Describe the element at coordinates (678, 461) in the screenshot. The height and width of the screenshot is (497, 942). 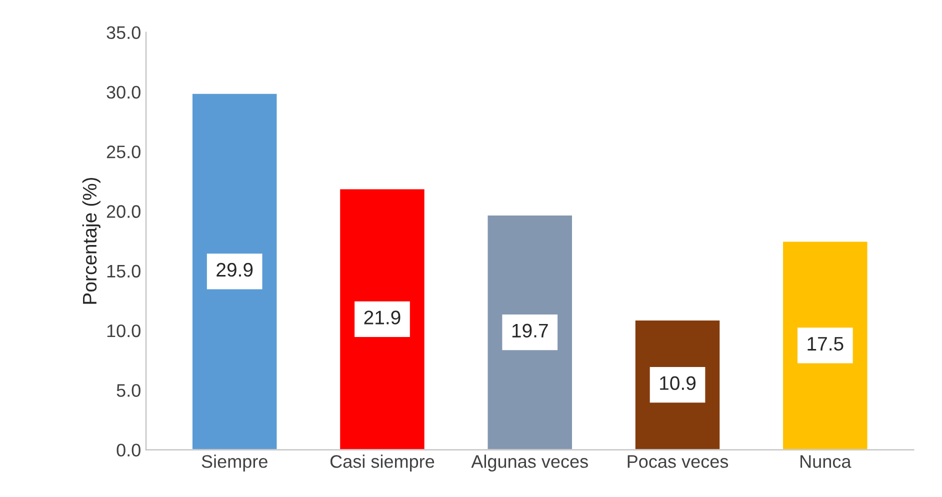
I see `x-tick-label: Pocas veces` at that location.